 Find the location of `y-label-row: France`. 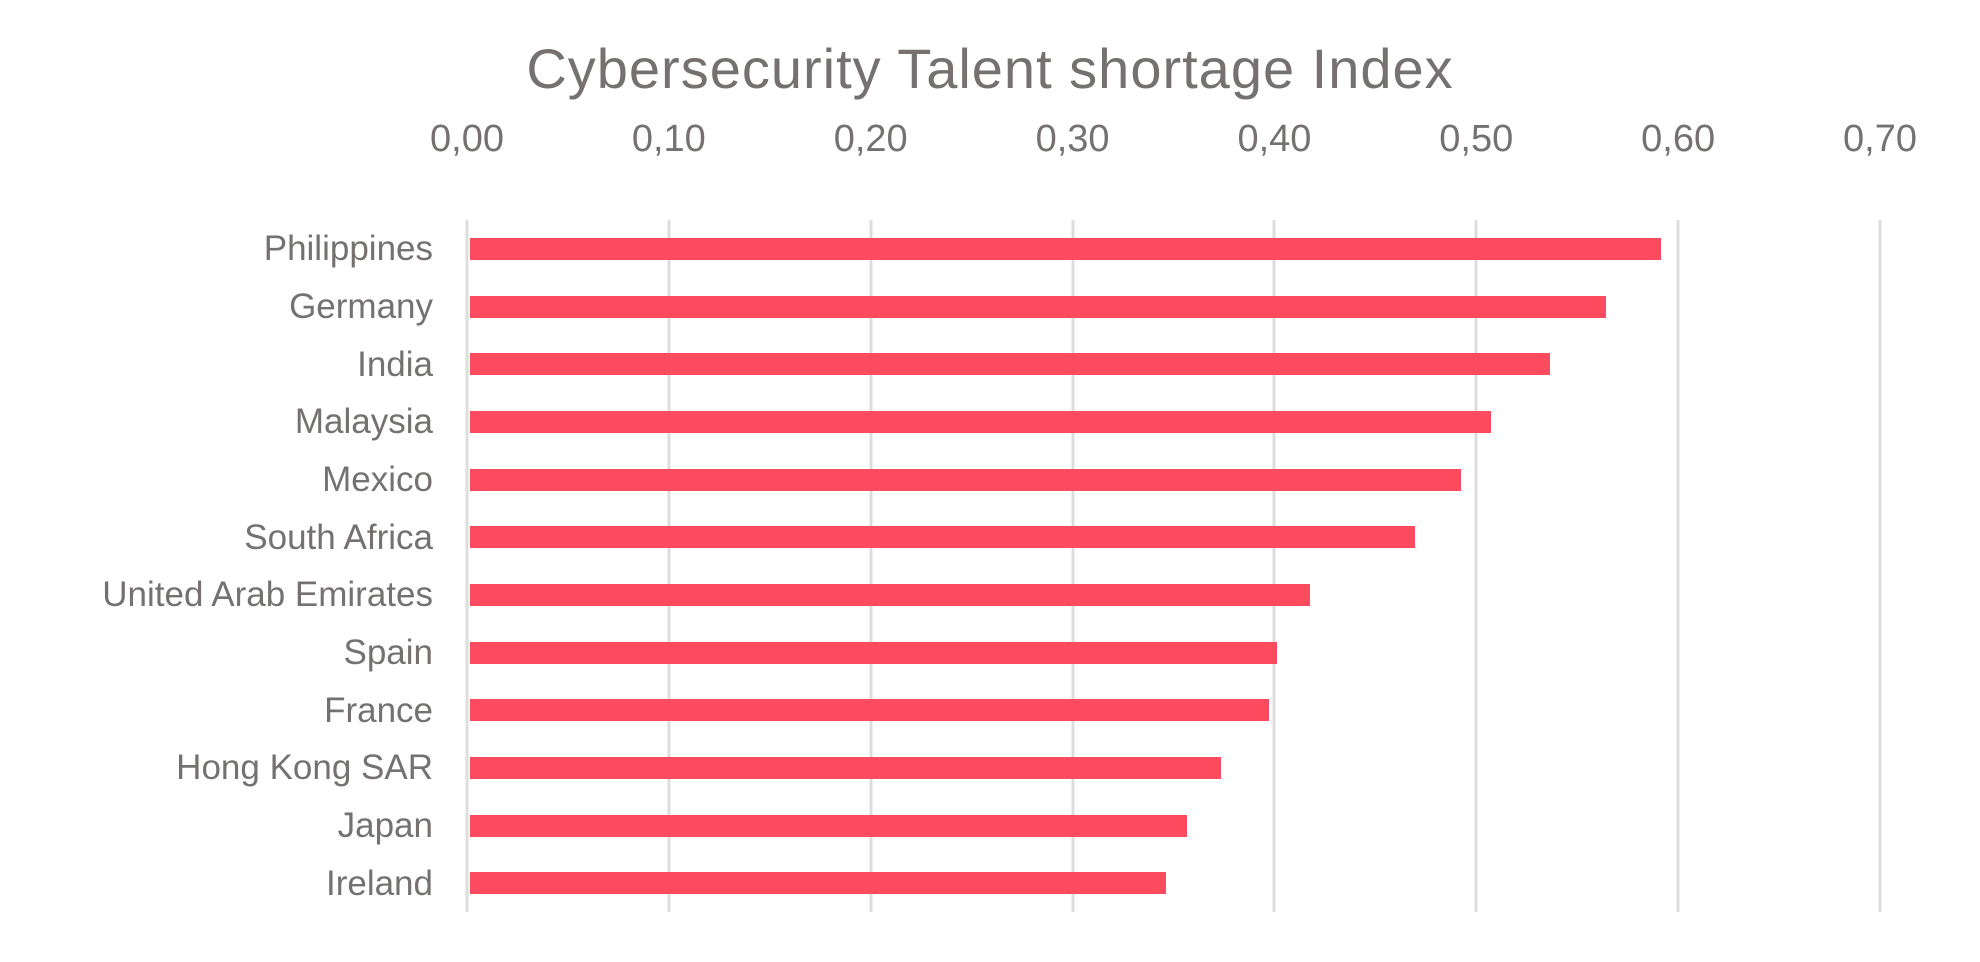

y-label-row: France is located at coordinates (216, 710).